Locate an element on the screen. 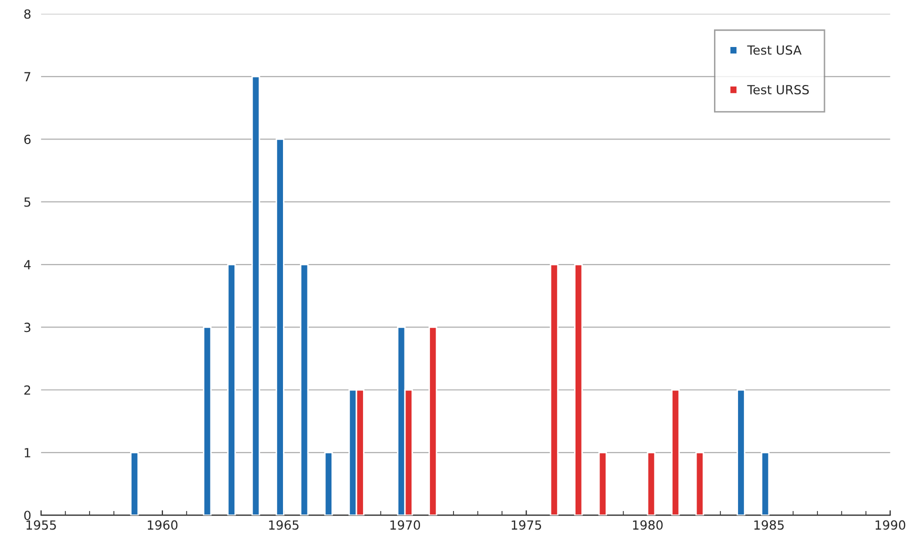 This screenshot has height=554, width=913. y-tick-label: 8 is located at coordinates (27, 14).